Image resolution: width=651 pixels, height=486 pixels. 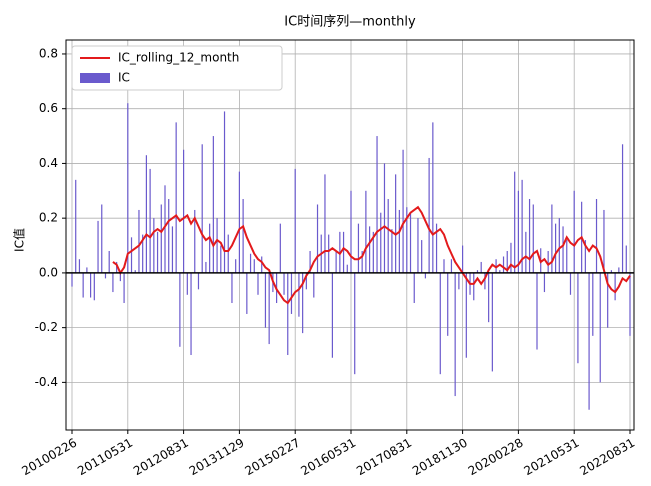 What do you see at coordinates (48, 163) in the screenshot?
I see `y-tick-label: 0.4` at bounding box center [48, 163].